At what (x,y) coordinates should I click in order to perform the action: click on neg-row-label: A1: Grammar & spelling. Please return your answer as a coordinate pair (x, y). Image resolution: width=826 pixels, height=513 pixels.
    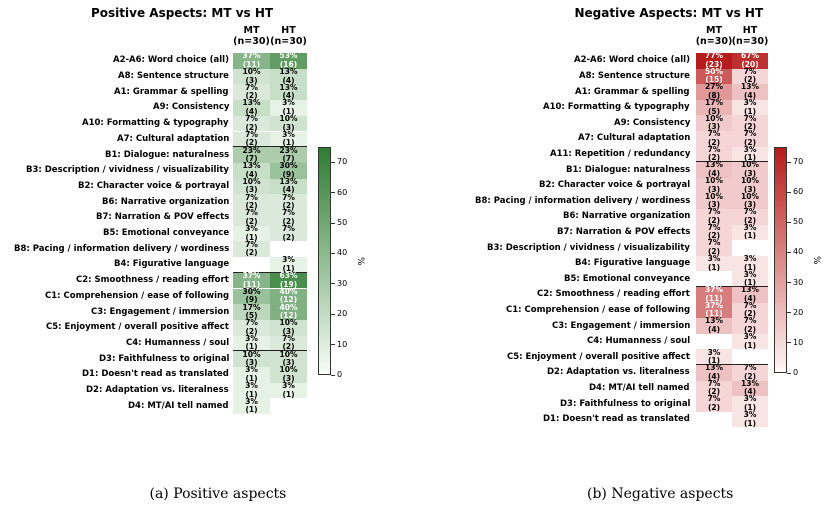
    Looking at the image, I should click on (632, 91).